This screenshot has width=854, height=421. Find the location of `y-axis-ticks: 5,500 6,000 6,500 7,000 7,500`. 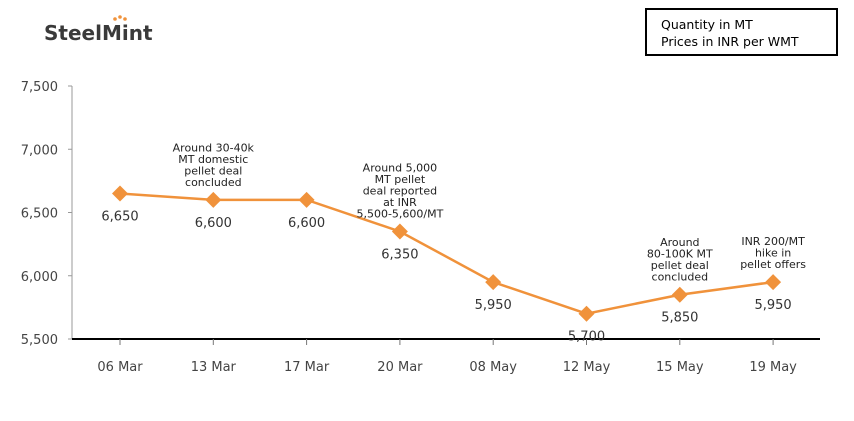

y-axis-ticks: 5,500 6,000 6,500 7,000 7,500 is located at coordinates (46, 214).